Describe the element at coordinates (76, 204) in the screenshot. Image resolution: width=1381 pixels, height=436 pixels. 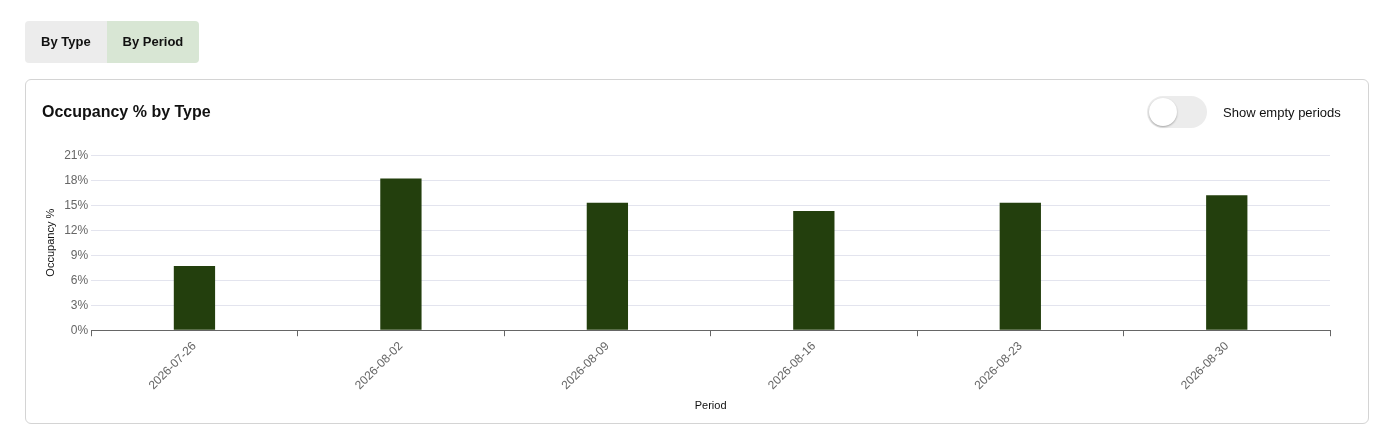
I see `y-tick-label: 15%` at that location.